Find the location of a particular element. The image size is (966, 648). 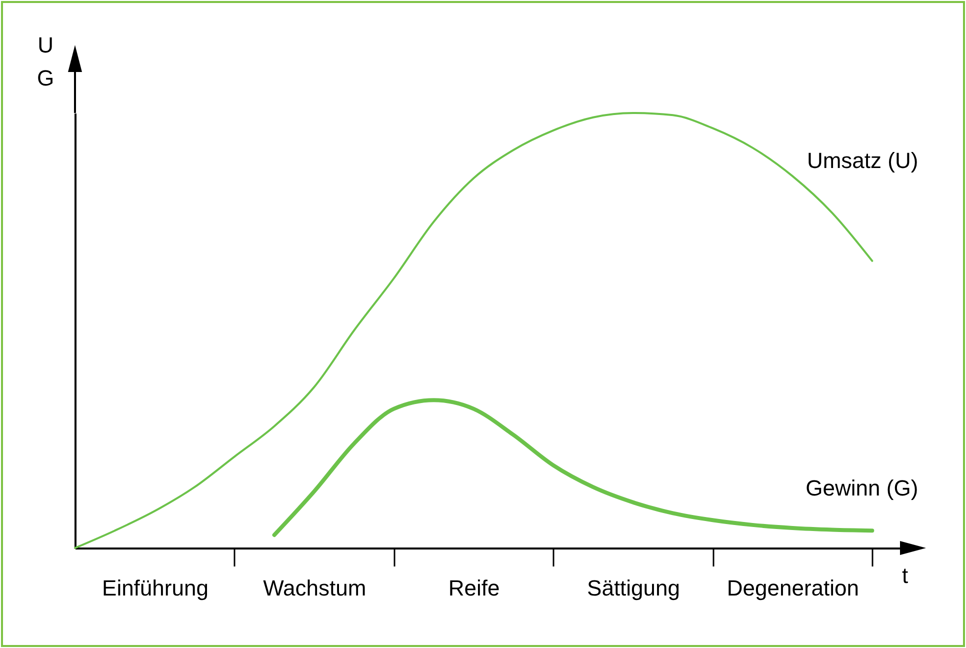

series-label: Umsatz (U) is located at coordinates (862, 160).